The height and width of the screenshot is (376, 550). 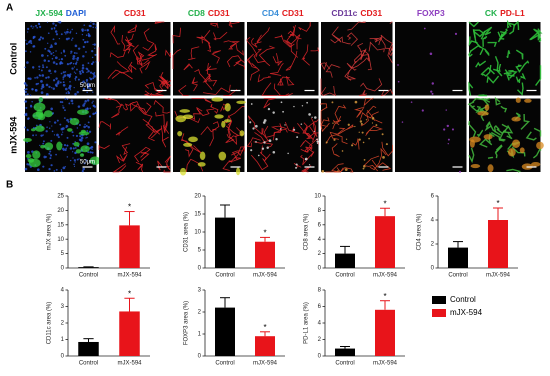 I want to click on header-part: FOXP3, so click(x=431, y=13).